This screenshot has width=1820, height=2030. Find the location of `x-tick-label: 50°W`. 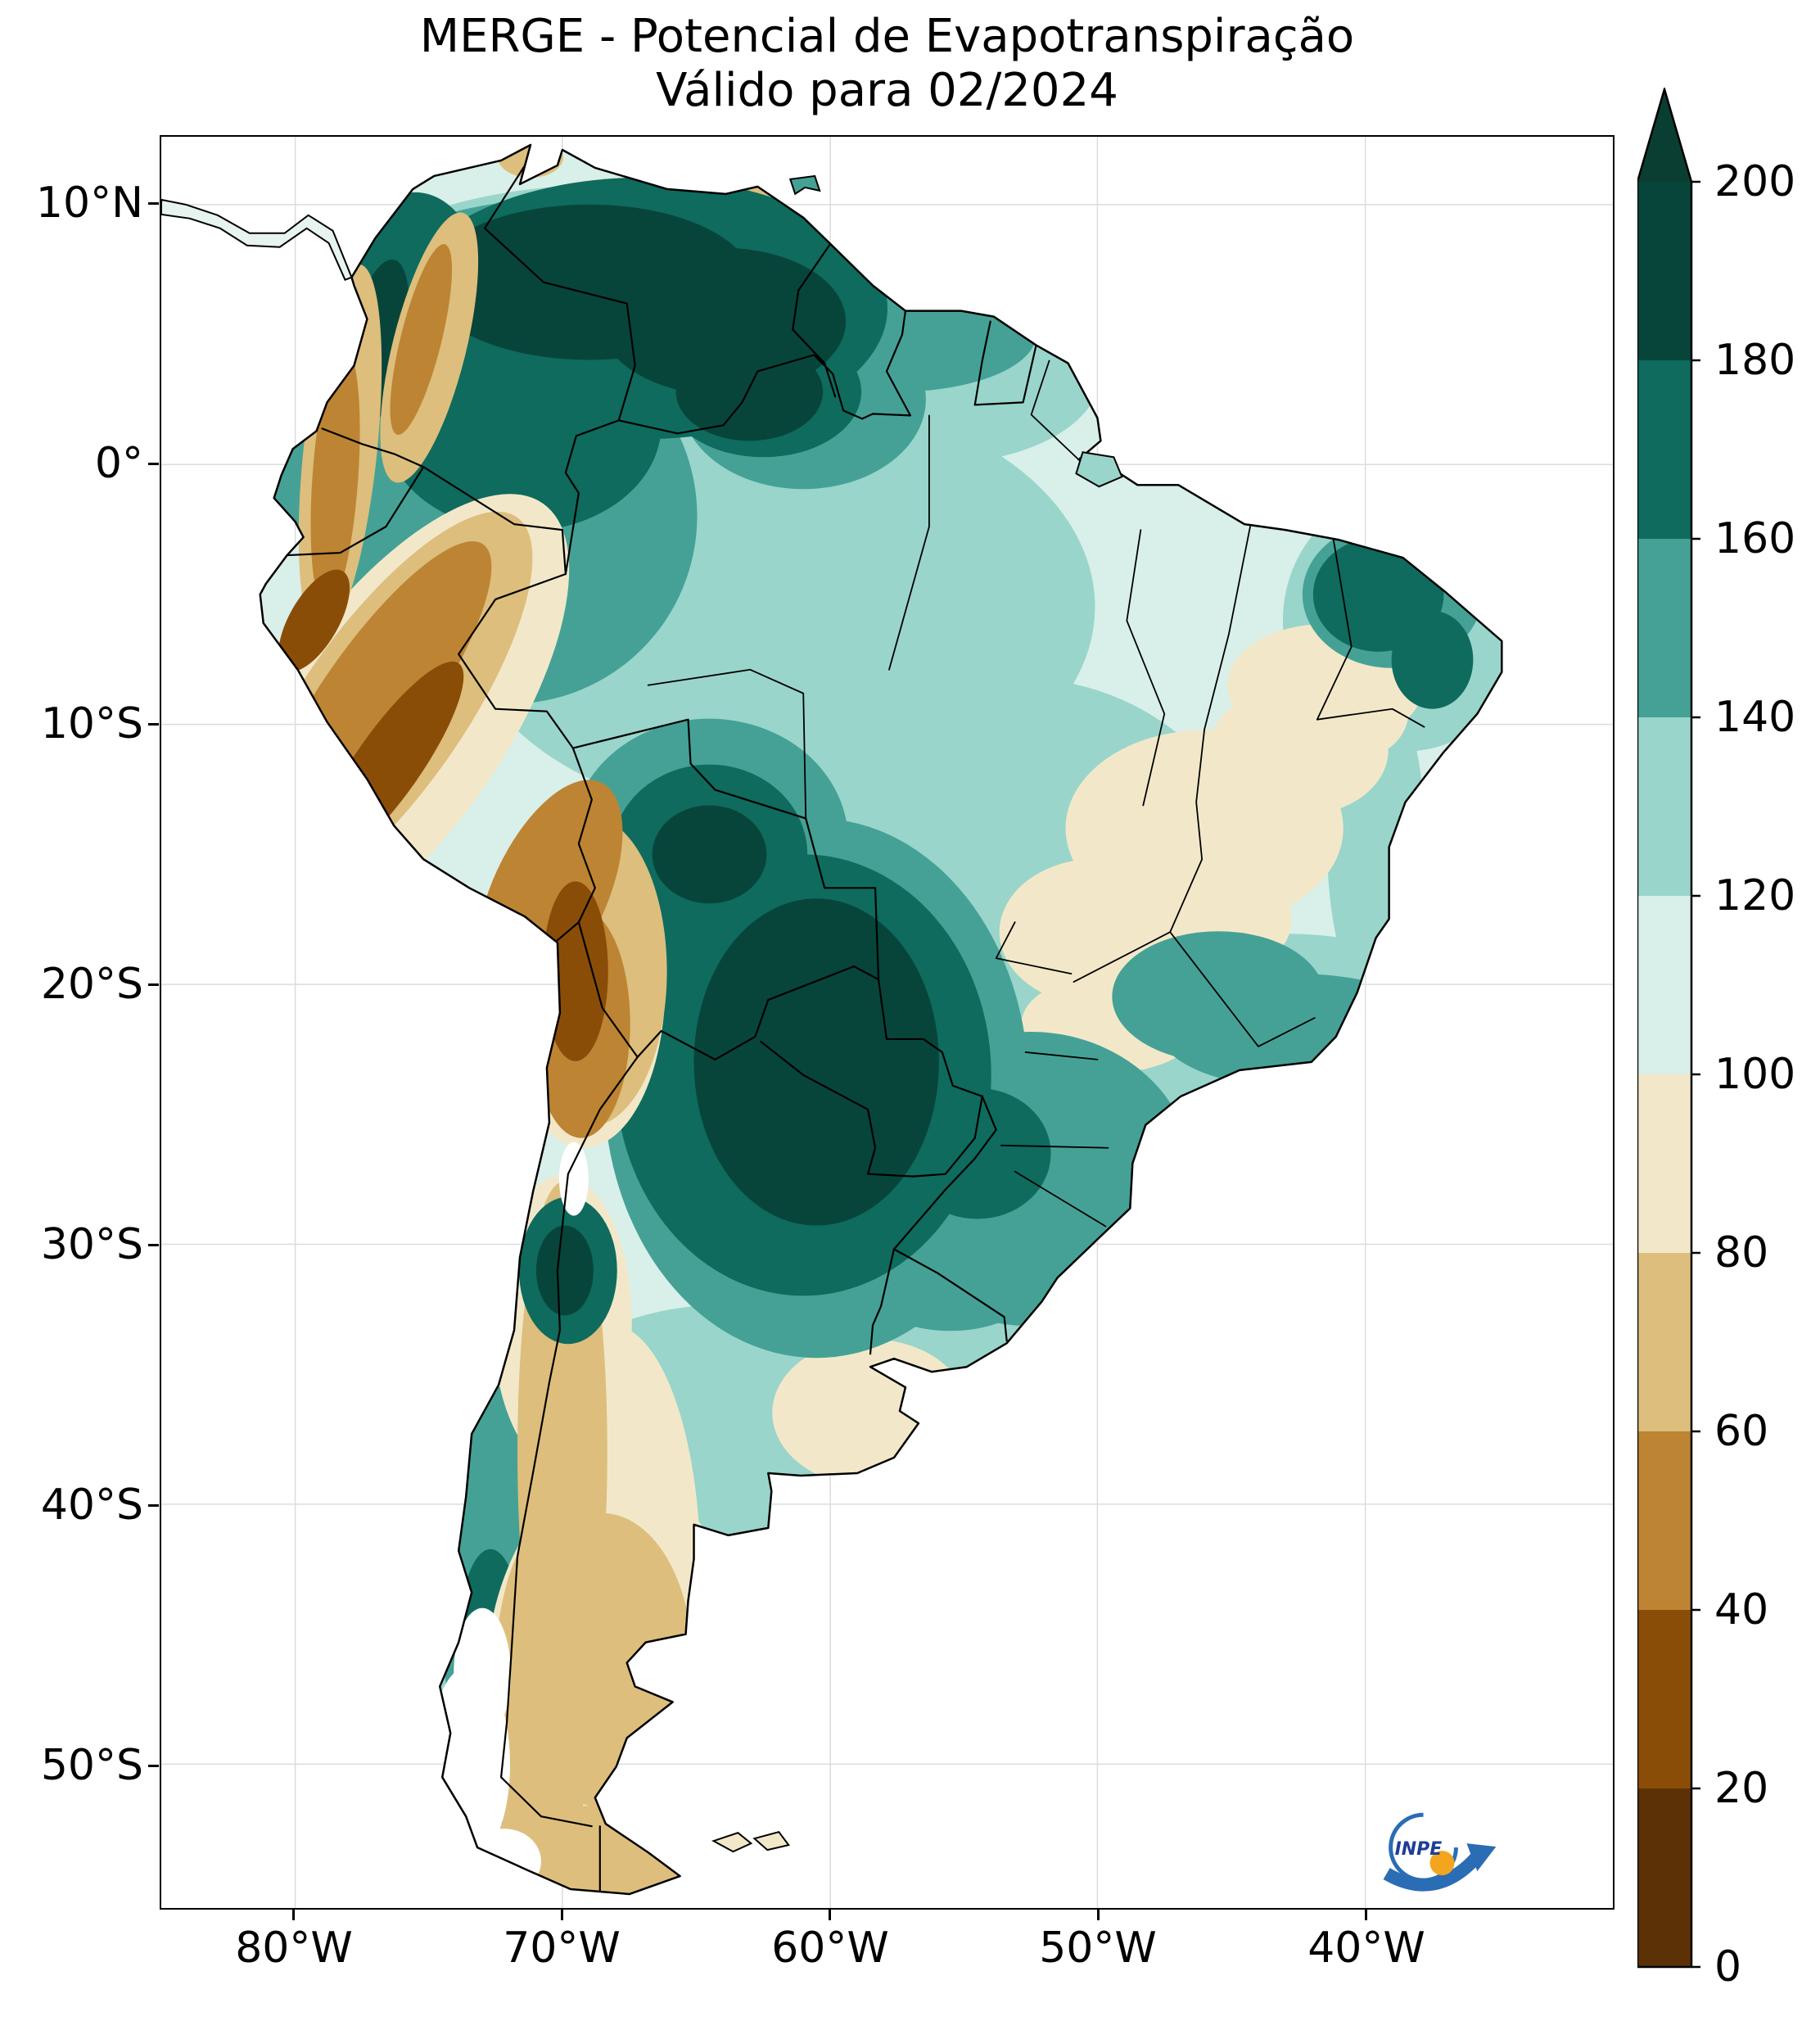

x-tick-label: 50°W is located at coordinates (1098, 1948).